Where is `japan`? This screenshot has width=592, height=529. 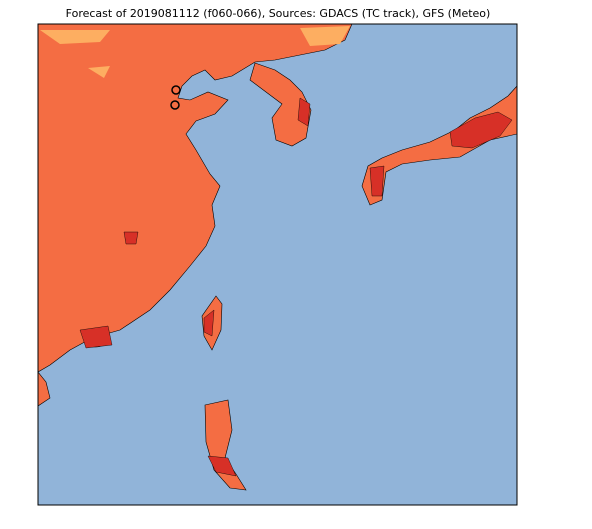 japan is located at coordinates (439, 145).